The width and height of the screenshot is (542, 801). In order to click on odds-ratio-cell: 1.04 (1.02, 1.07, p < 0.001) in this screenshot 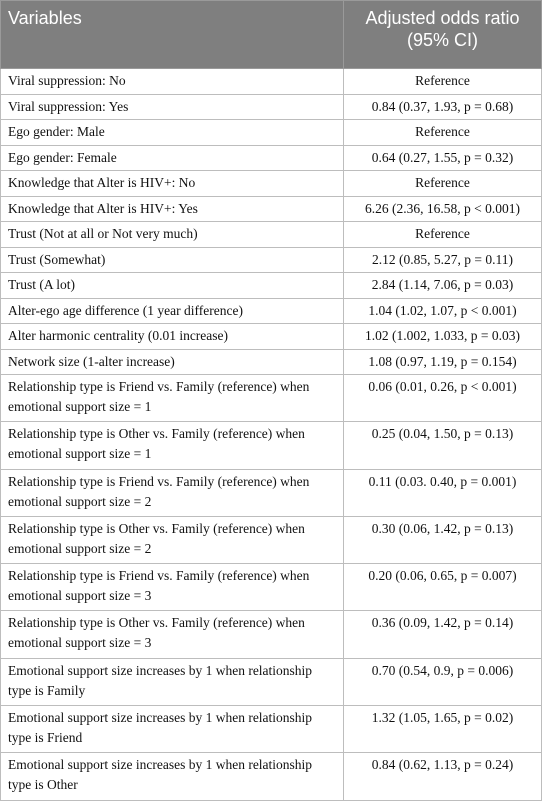, I will do `click(442, 310)`.